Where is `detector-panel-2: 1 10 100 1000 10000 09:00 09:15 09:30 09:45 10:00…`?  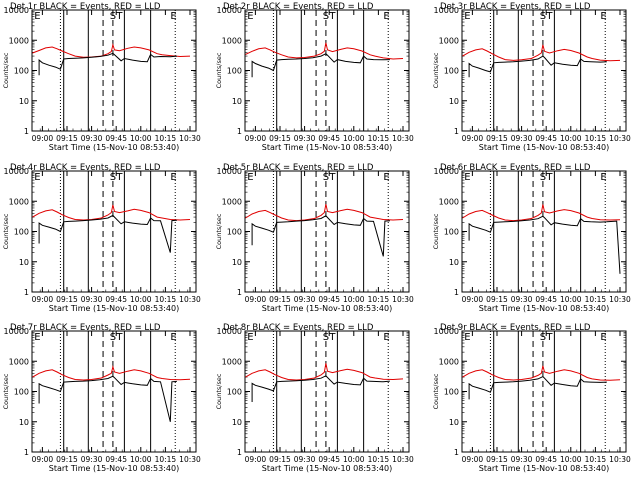 detector-panel-2: 1 10 100 1000 10000 09:00 09:15 09:30 09:45 10:00… is located at coordinates (314, 77).